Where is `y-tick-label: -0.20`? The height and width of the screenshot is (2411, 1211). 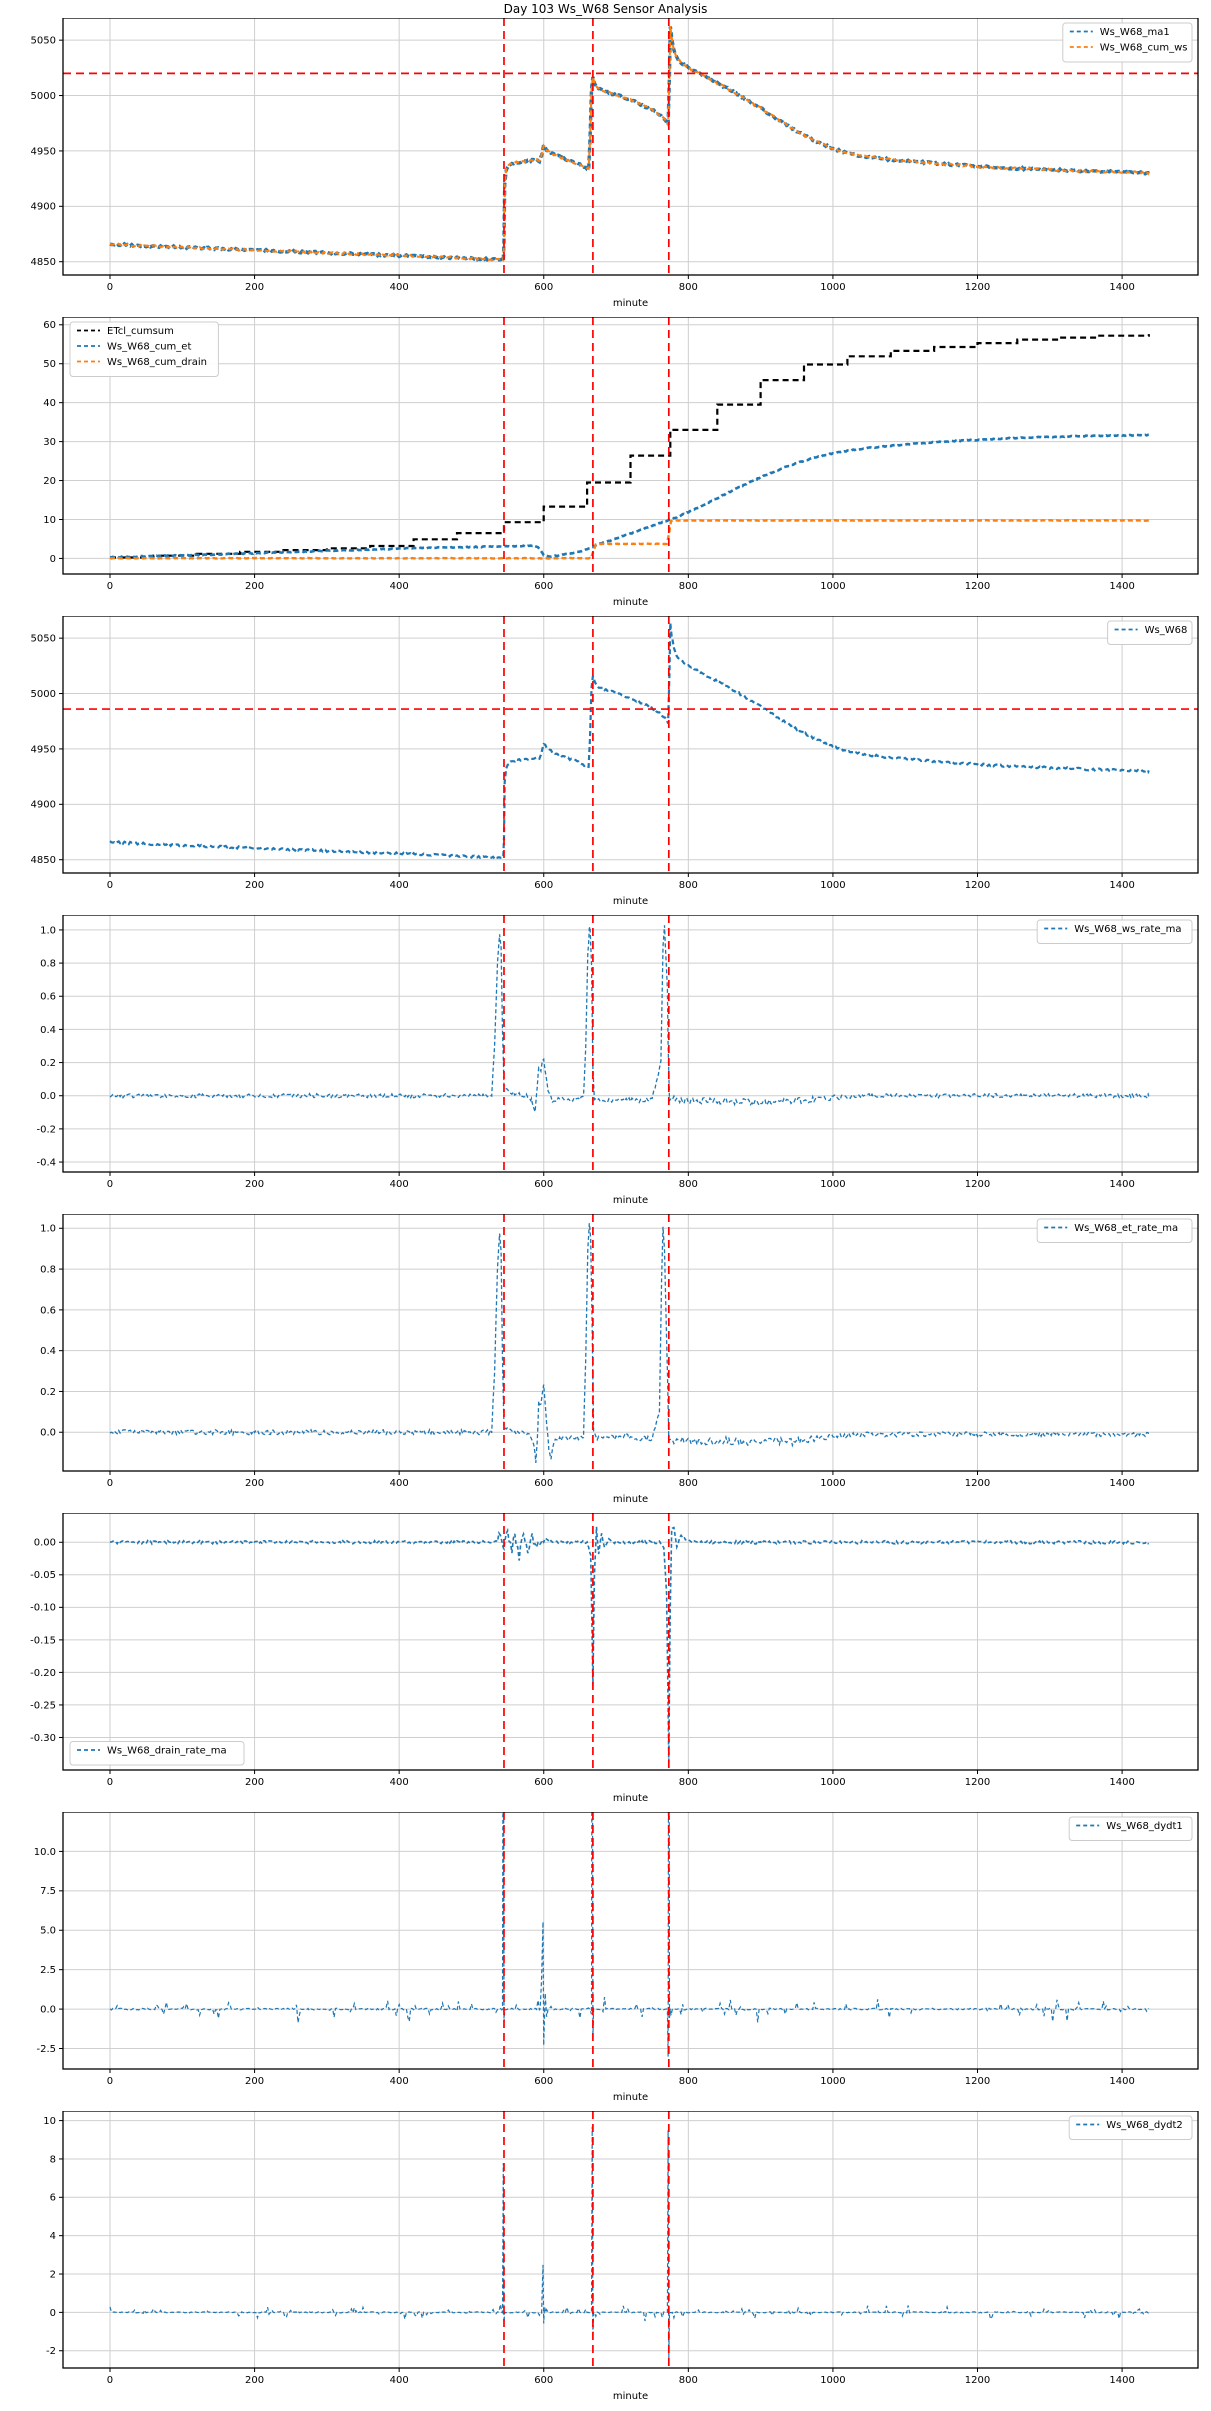 y-tick-label: -0.20 is located at coordinates (43, 1673).